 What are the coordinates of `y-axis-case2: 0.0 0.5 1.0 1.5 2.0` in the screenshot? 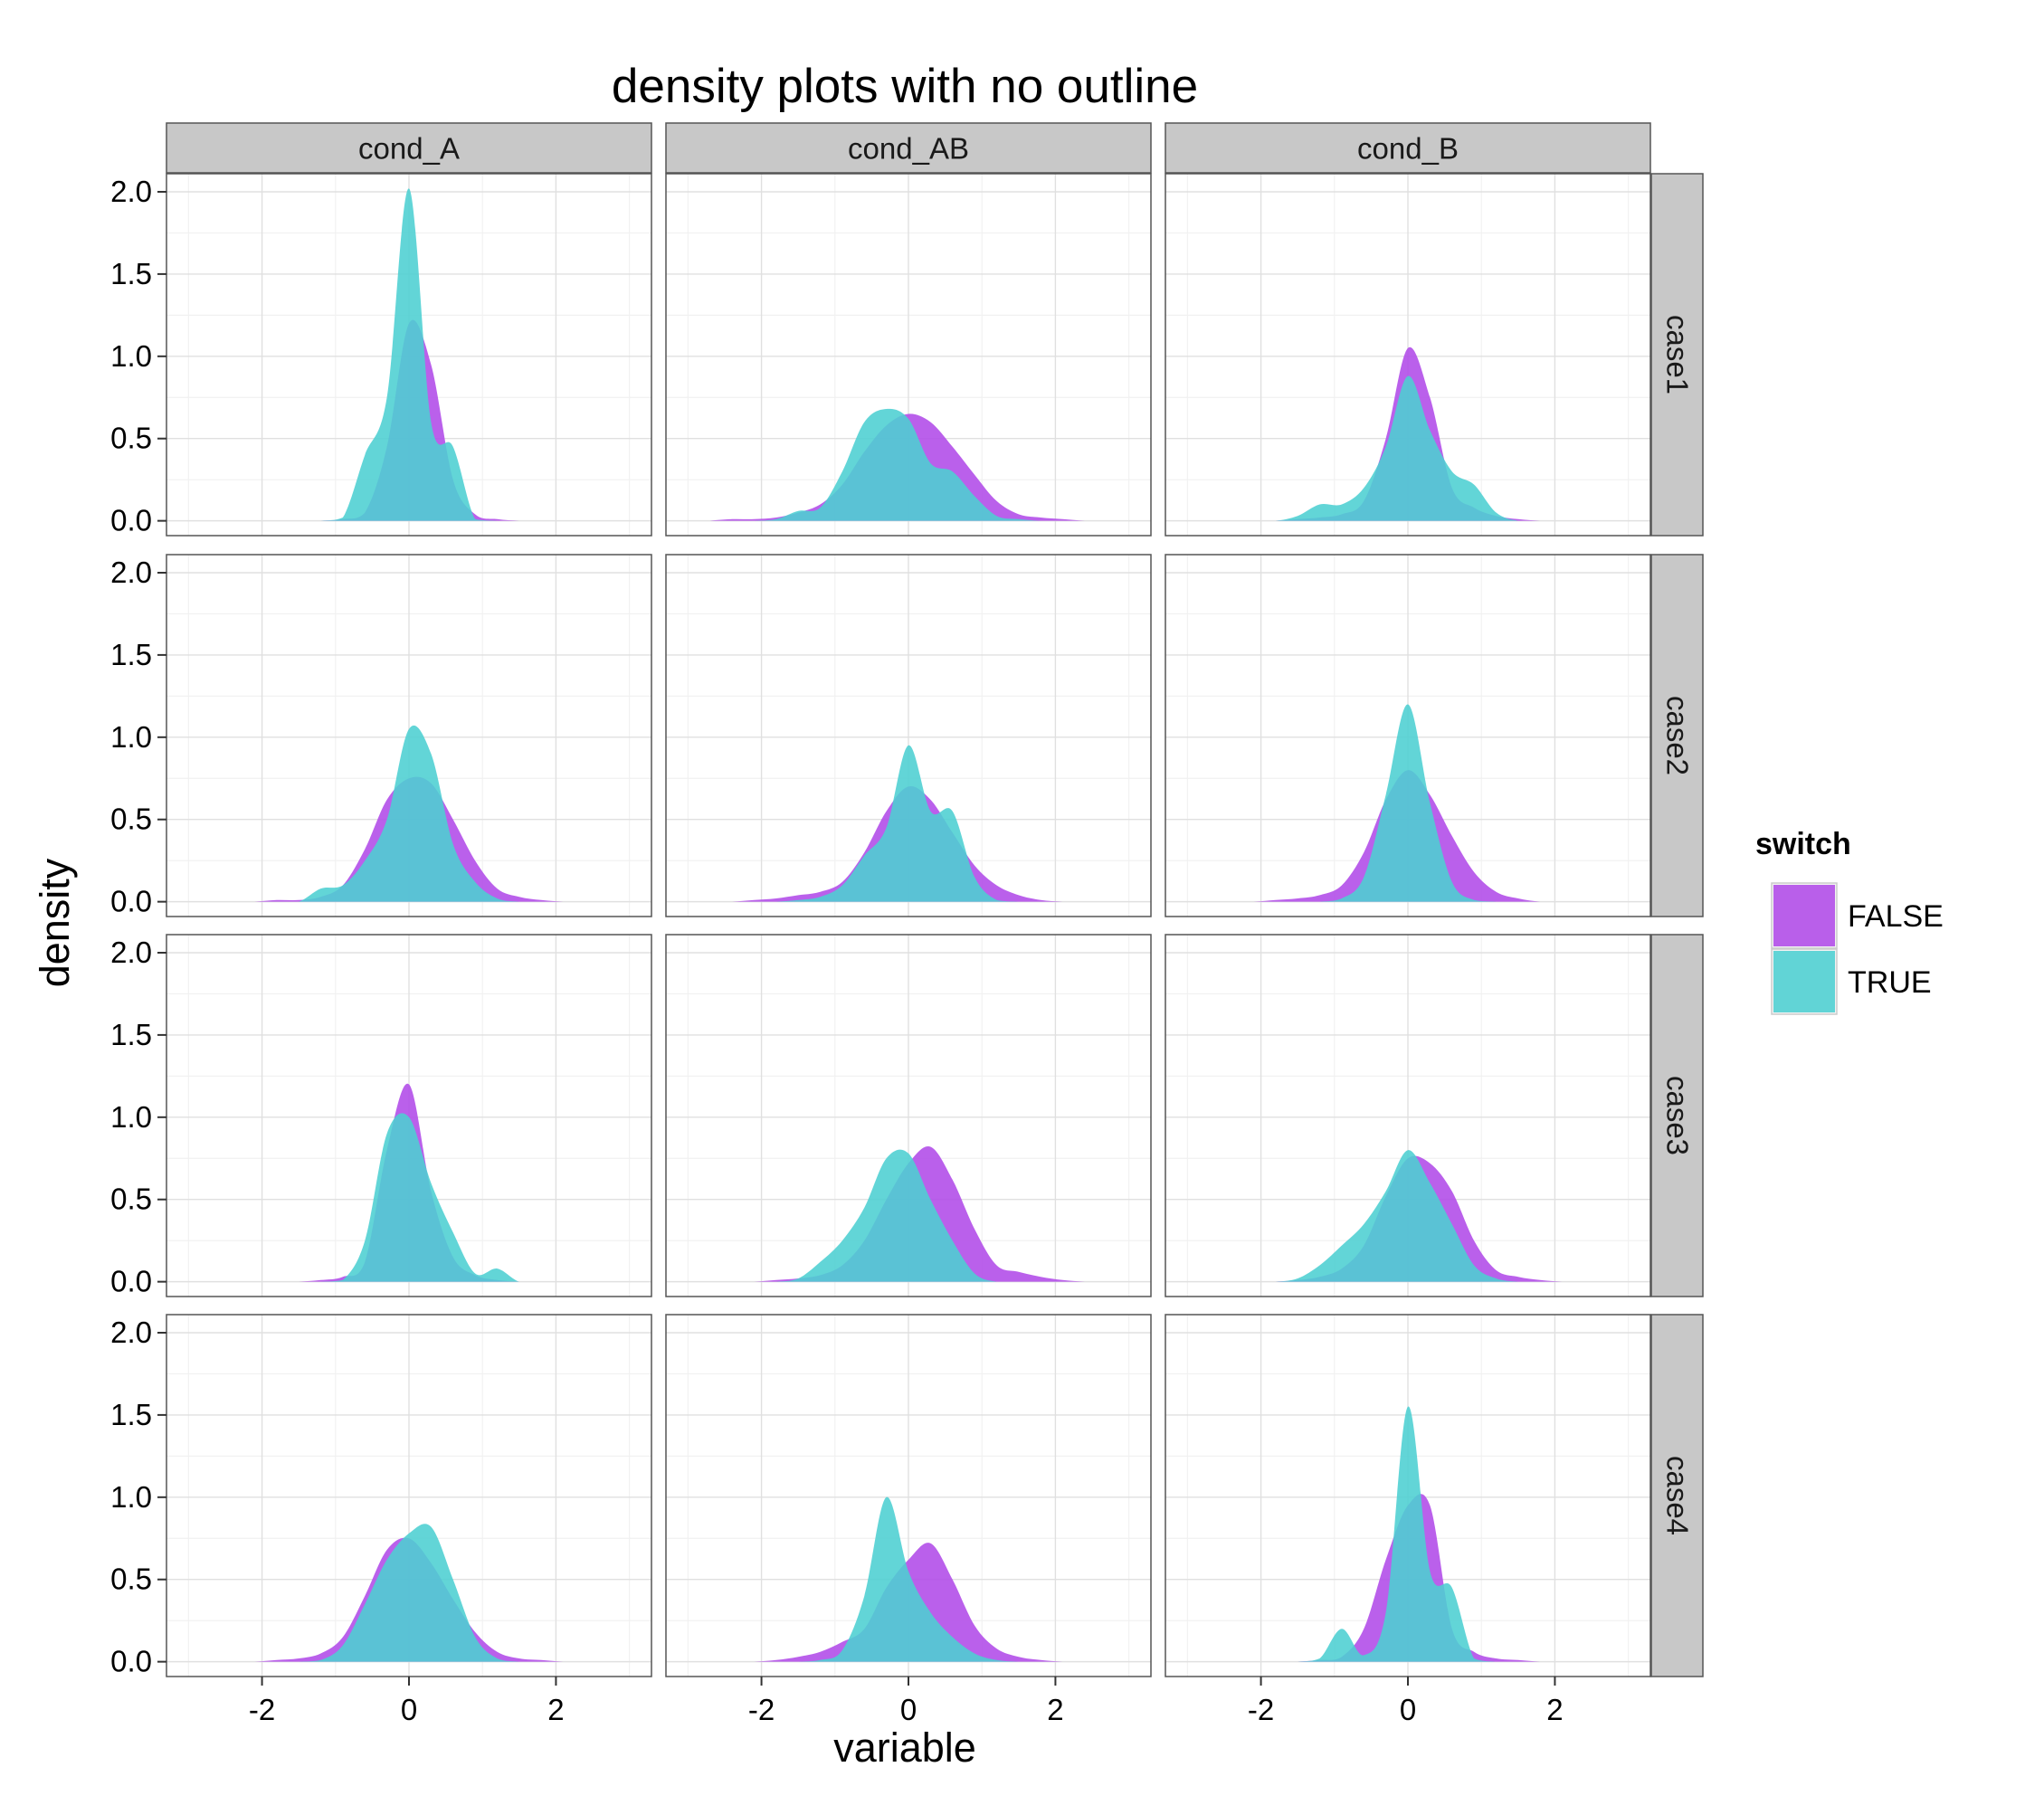 It's located at (138, 737).